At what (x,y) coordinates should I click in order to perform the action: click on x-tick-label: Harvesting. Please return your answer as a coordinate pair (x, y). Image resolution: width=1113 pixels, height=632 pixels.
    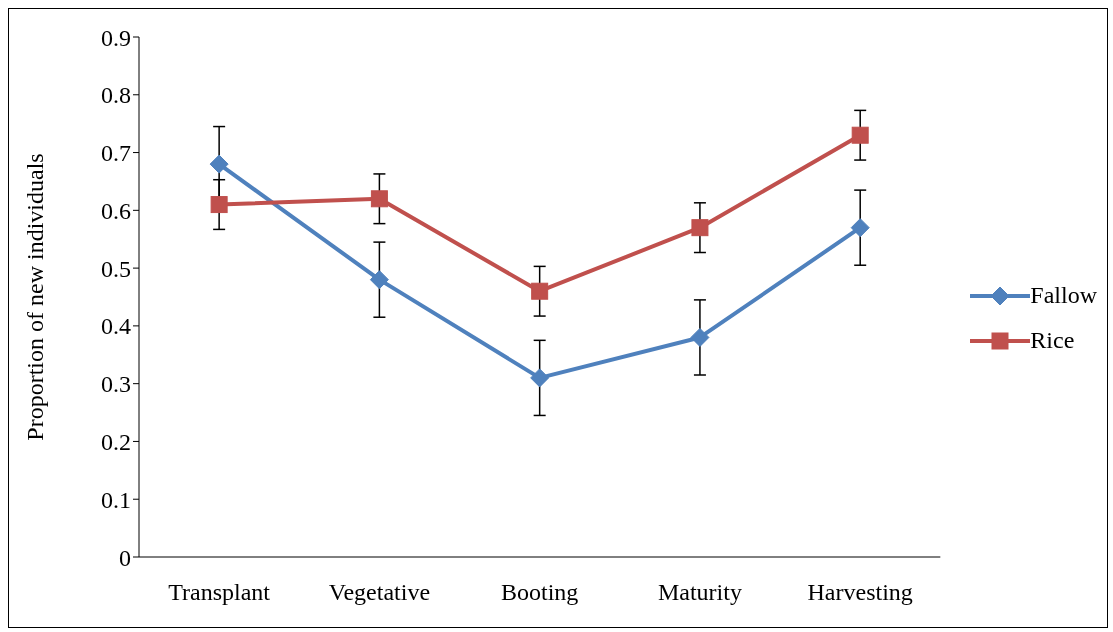
    Looking at the image, I should click on (860, 592).